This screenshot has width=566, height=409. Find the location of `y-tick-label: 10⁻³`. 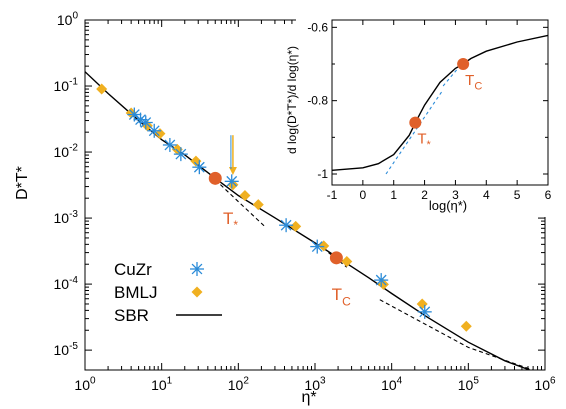

y-tick-label: 10⁻³ is located at coordinates (66, 217).